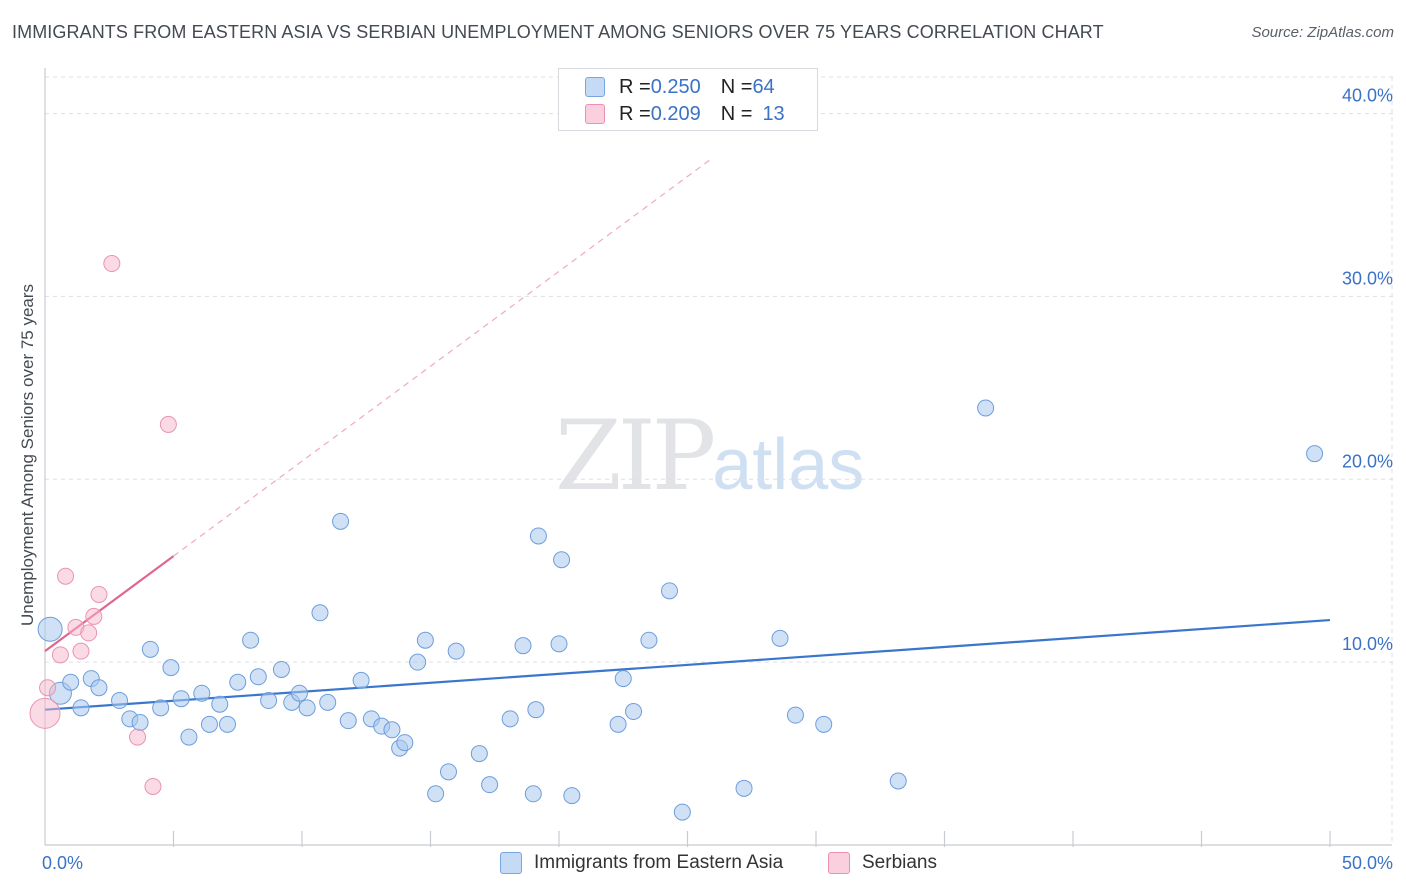 The width and height of the screenshot is (1406, 892). Describe the element at coordinates (1322, 32) in the screenshot. I see `source-label: Source: ZipAtlas.com` at that location.